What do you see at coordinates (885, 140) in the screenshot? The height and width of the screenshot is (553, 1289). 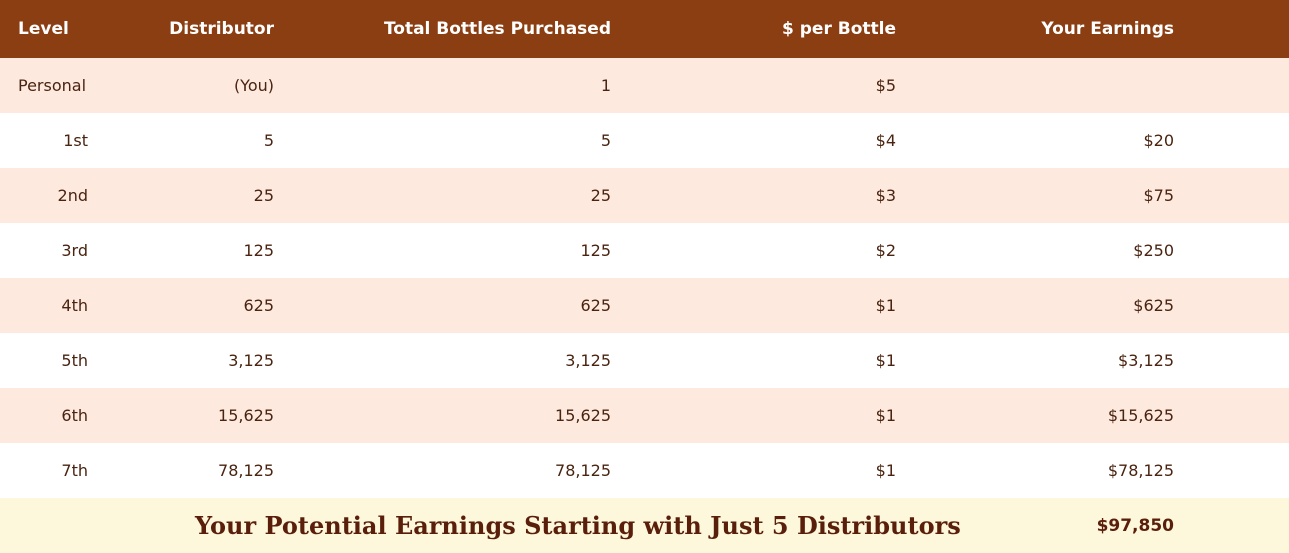 I see `row-price: $4` at bounding box center [885, 140].